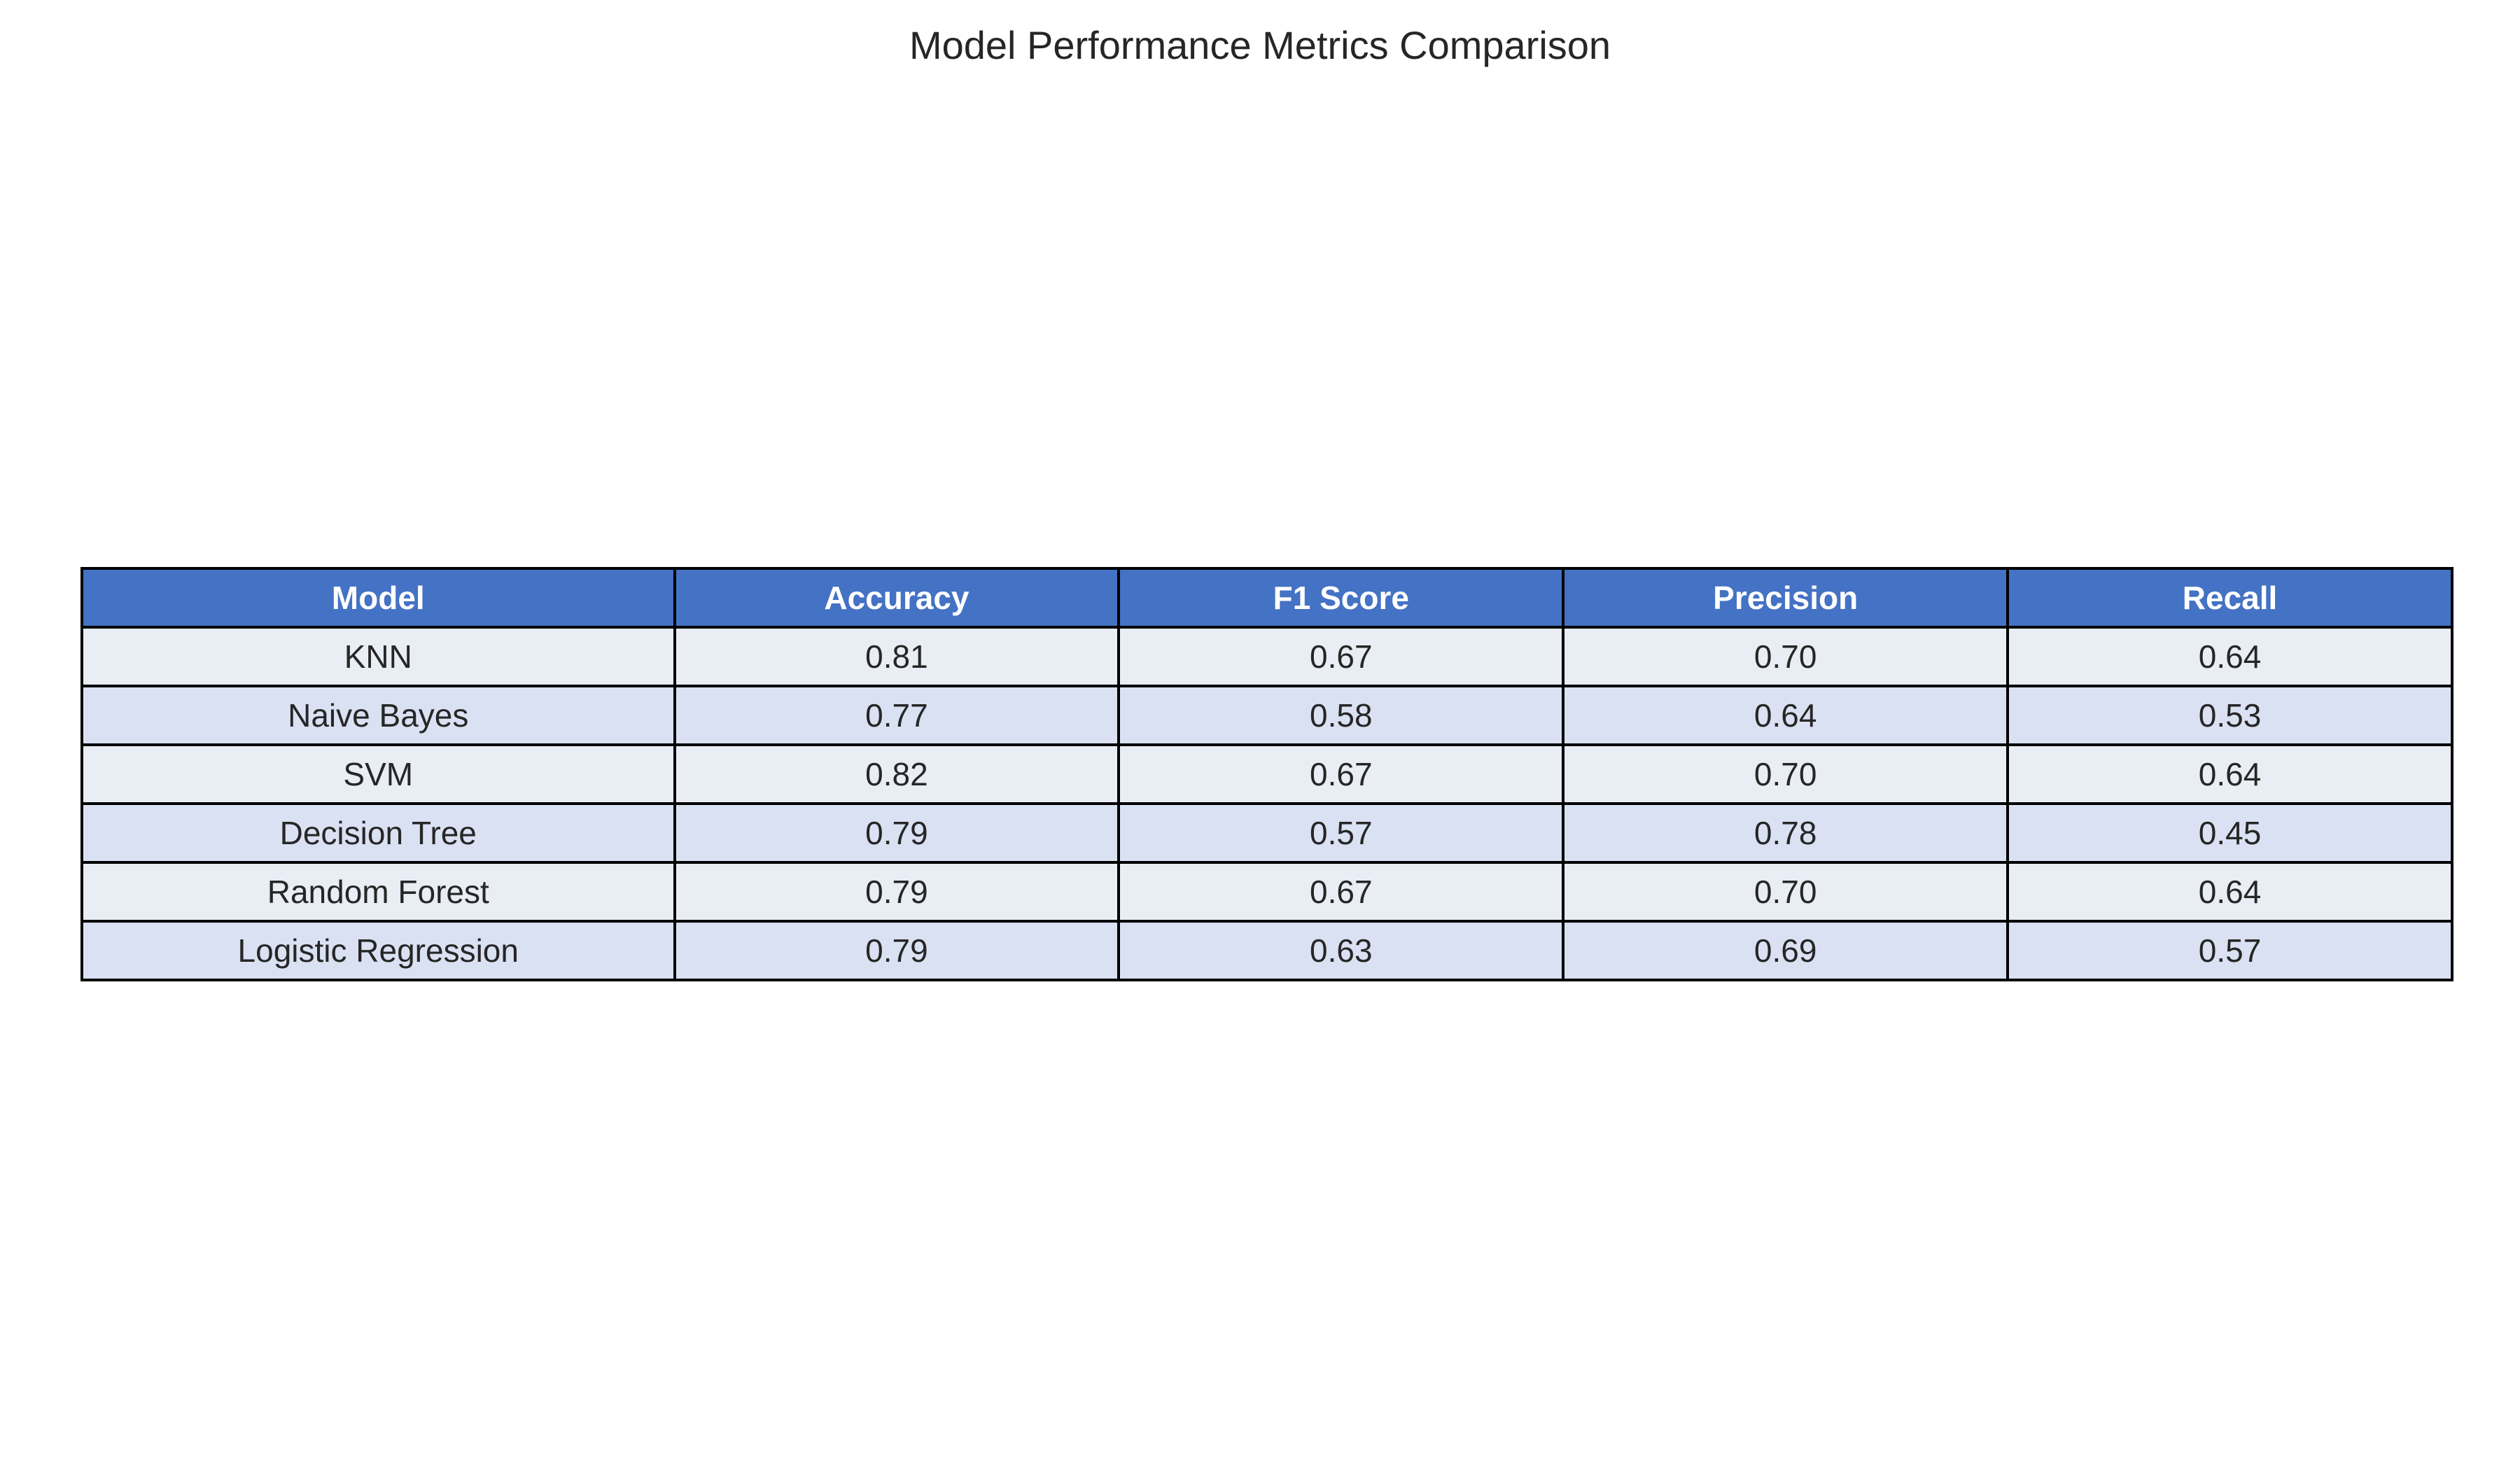 Image resolution: width=2520 pixels, height=1470 pixels. I want to click on column-header-precision: Precision, so click(1786, 598).